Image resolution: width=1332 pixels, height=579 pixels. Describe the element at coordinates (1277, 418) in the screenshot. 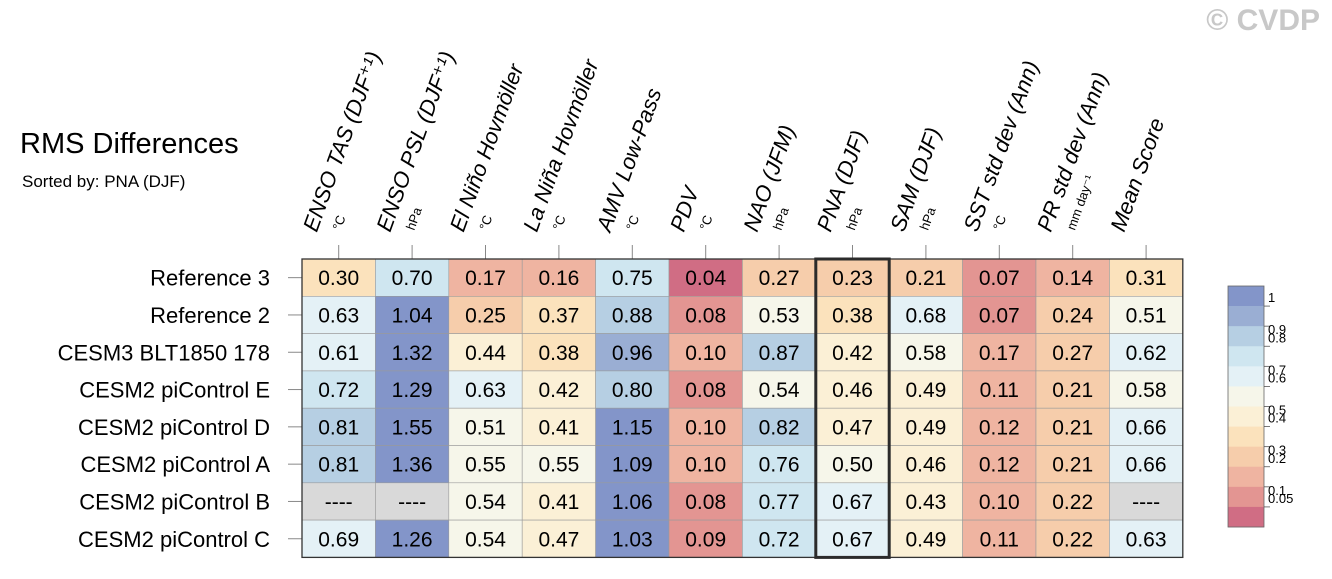

I see `colorbar-label: 0.4` at that location.